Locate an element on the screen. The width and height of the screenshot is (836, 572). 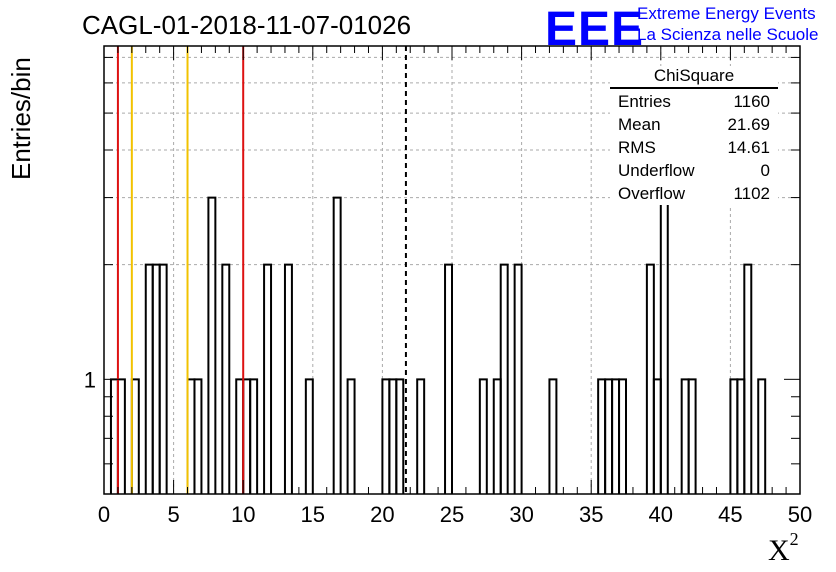
stats-row: Mean 21.69 is located at coordinates (694, 124).